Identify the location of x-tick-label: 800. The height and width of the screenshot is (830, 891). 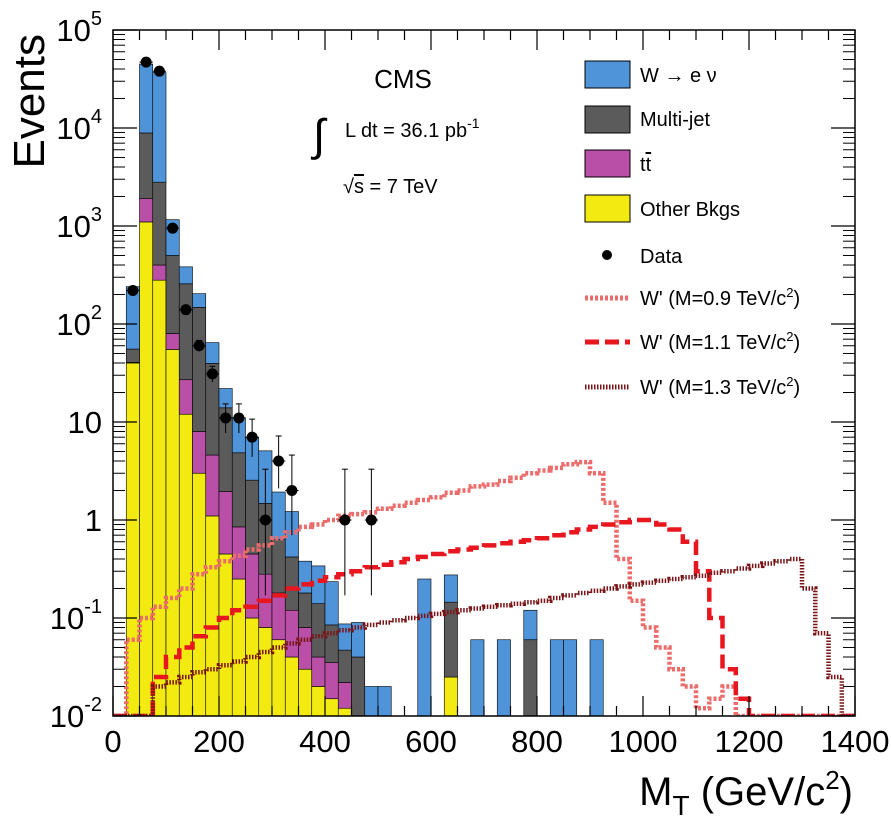
(537, 741).